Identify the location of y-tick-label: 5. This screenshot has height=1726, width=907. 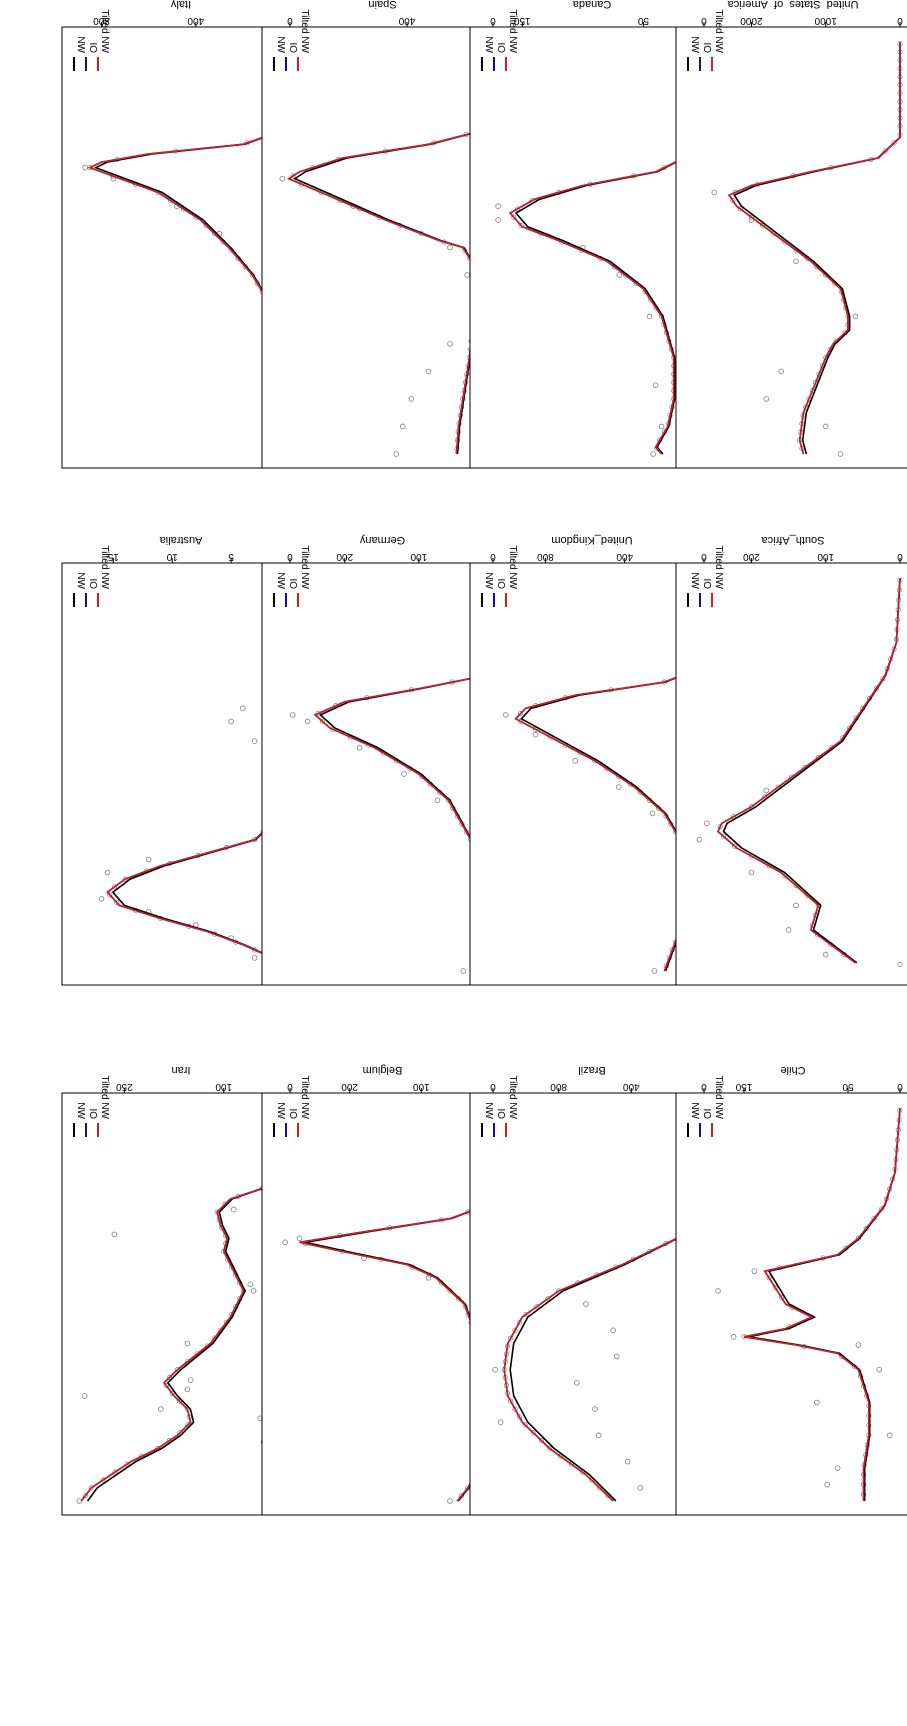
(231, 556).